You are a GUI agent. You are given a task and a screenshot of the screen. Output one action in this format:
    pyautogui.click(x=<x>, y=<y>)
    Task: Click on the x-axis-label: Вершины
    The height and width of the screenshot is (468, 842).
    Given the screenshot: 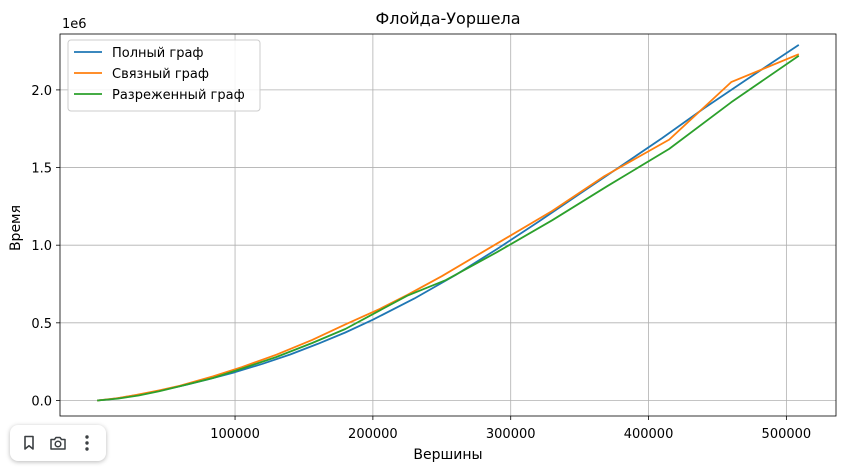 What is the action you would take?
    pyautogui.click(x=447, y=455)
    